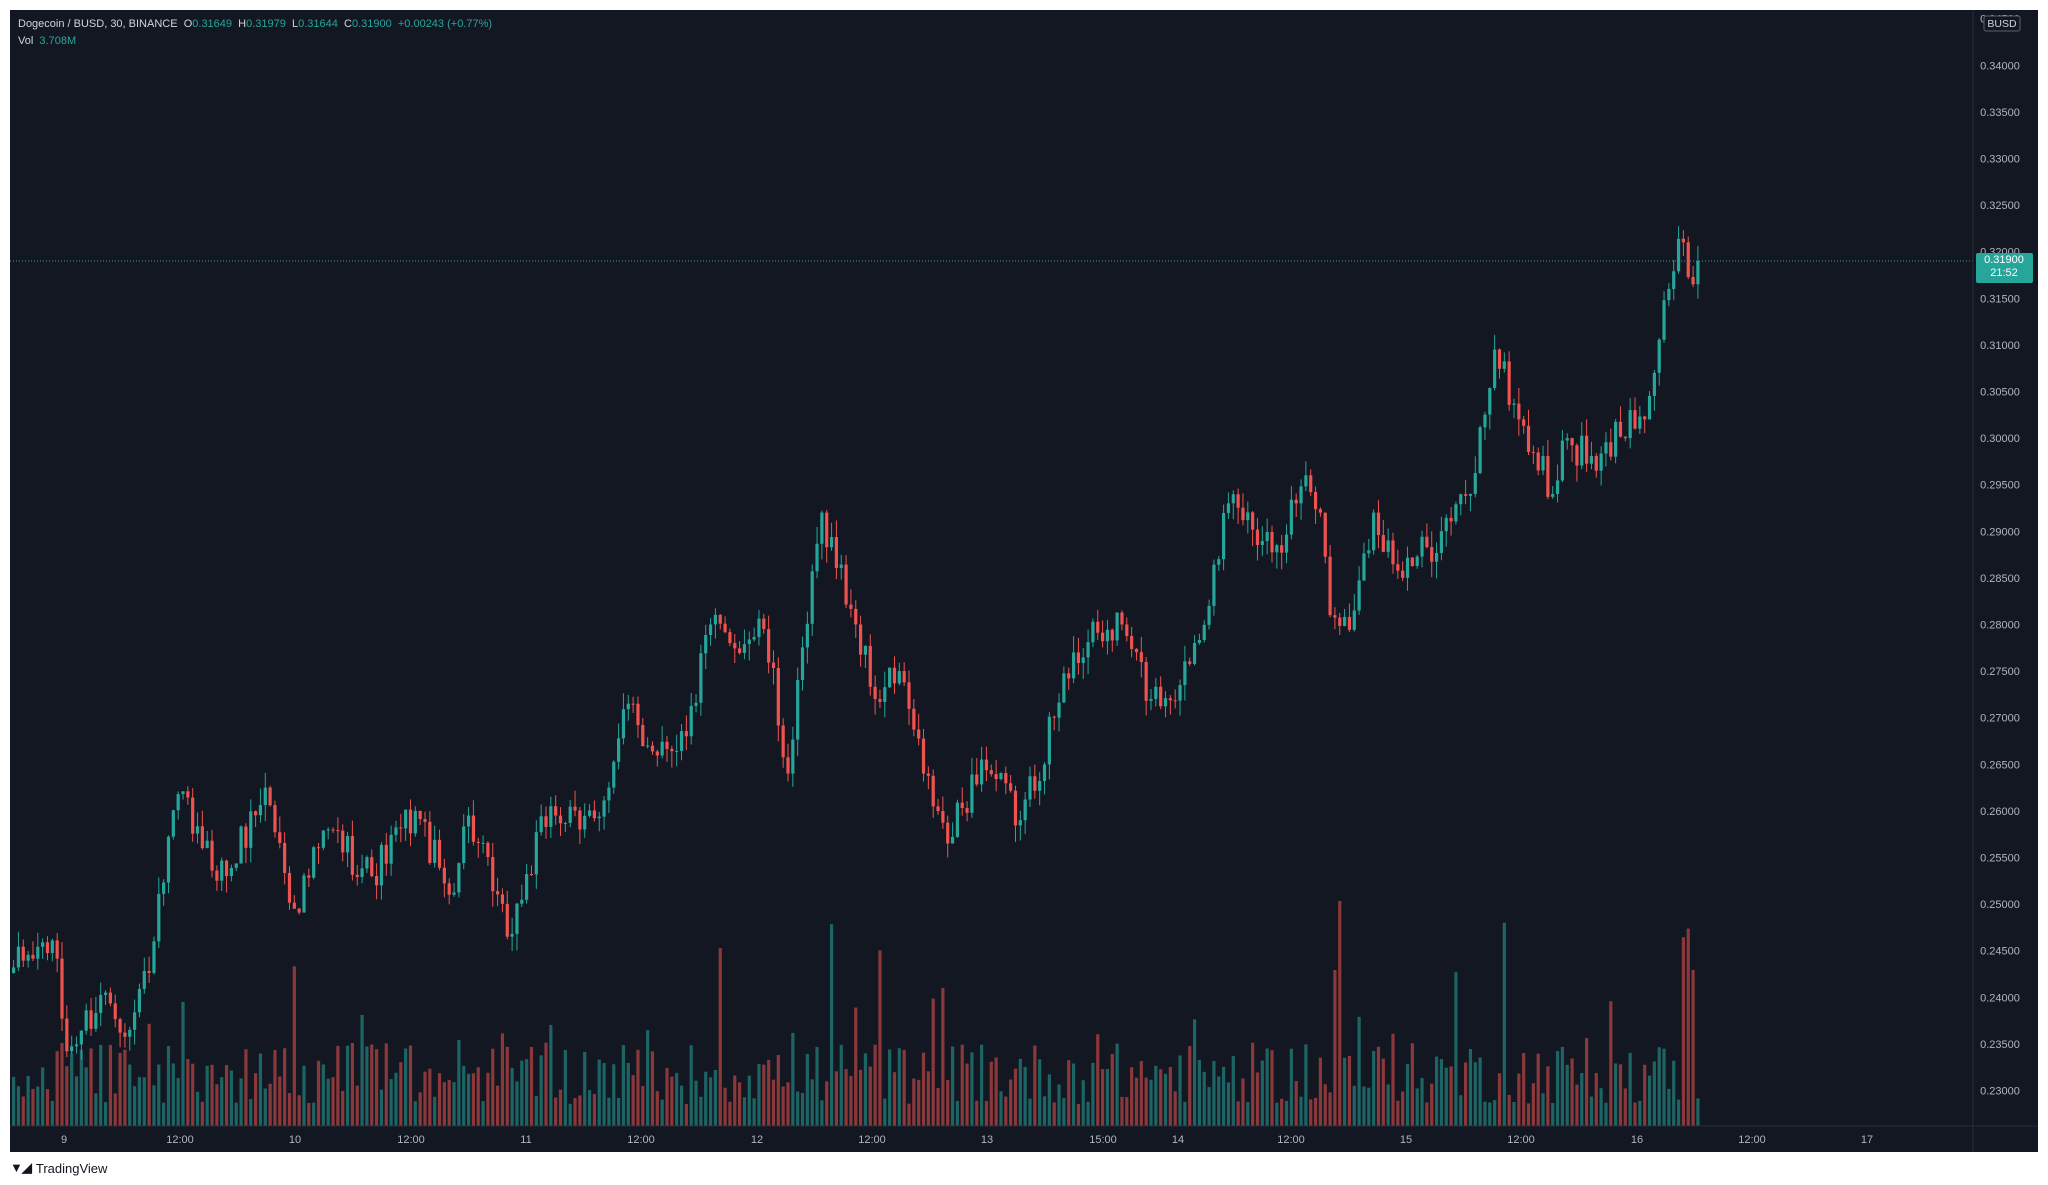 The width and height of the screenshot is (2048, 1185). Describe the element at coordinates (2000, 299) in the screenshot. I see `price-tick-label: 0.31500` at that location.